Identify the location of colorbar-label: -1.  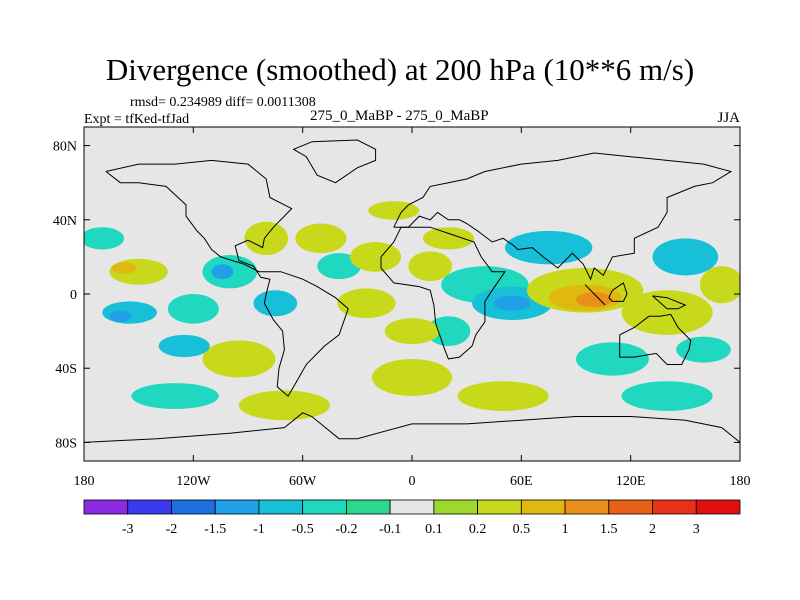
(259, 529).